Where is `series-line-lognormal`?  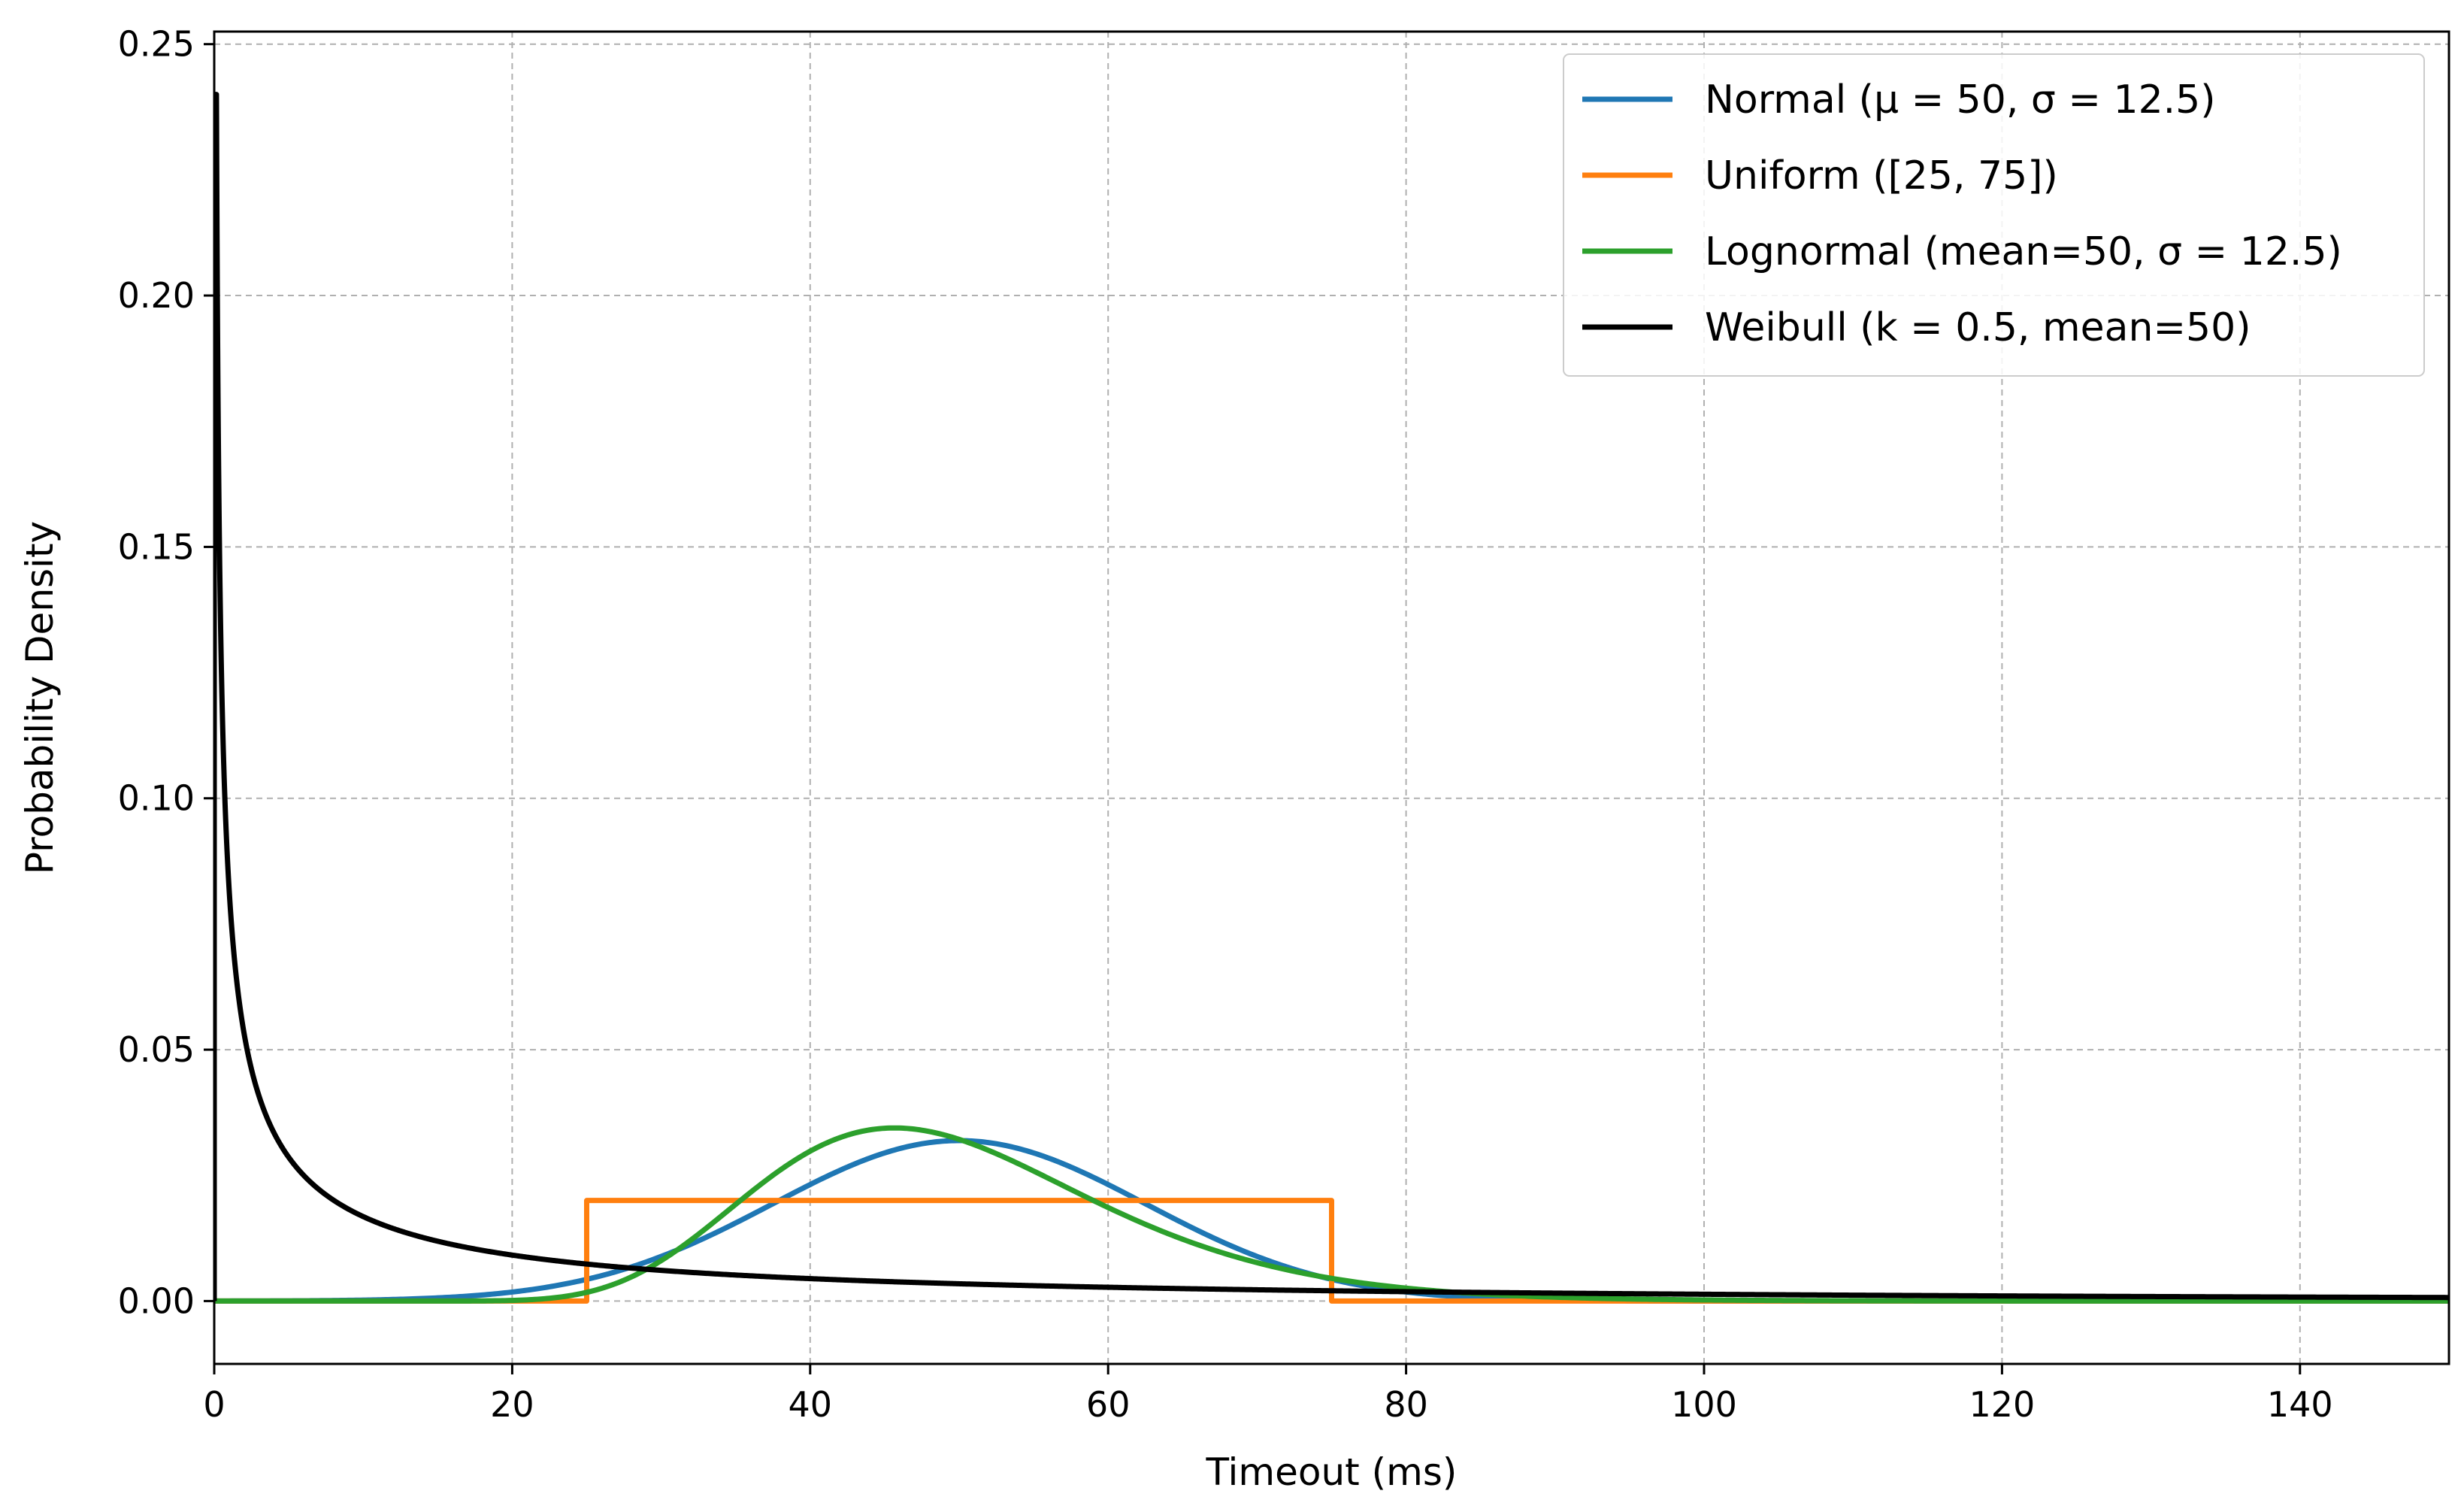
series-line-lognormal is located at coordinates (1331, 1214).